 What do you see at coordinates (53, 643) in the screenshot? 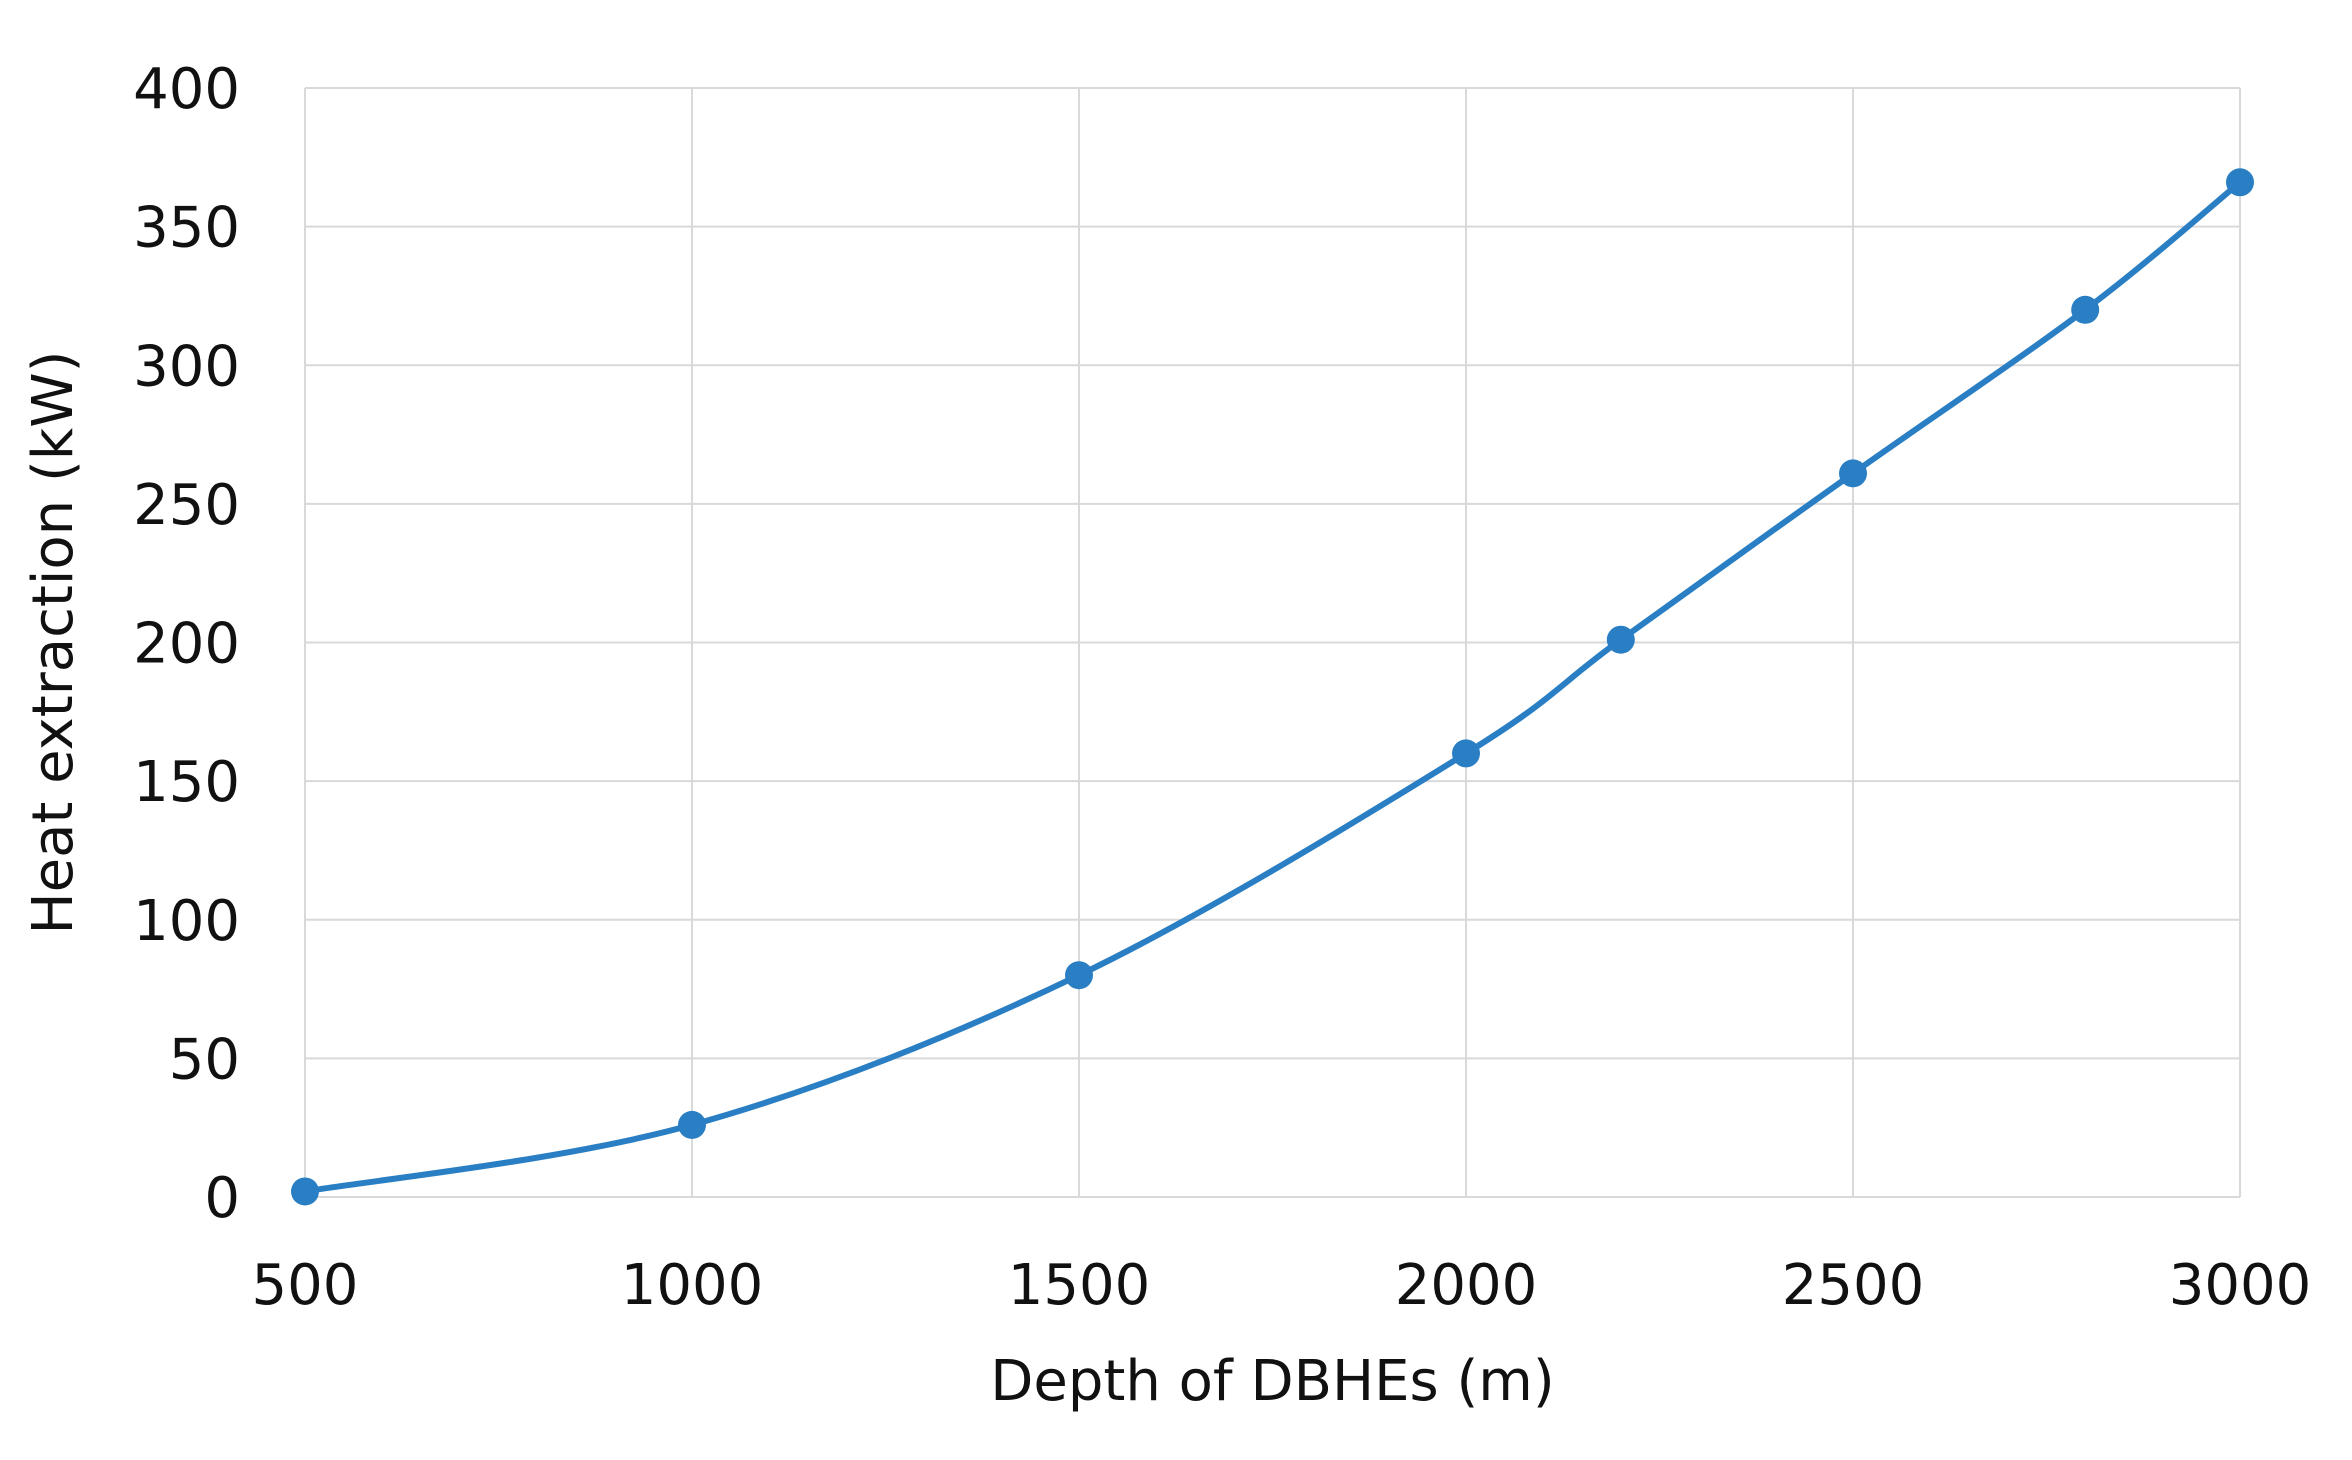
I see `y-axis-title: Heat extraction (kW)` at bounding box center [53, 643].